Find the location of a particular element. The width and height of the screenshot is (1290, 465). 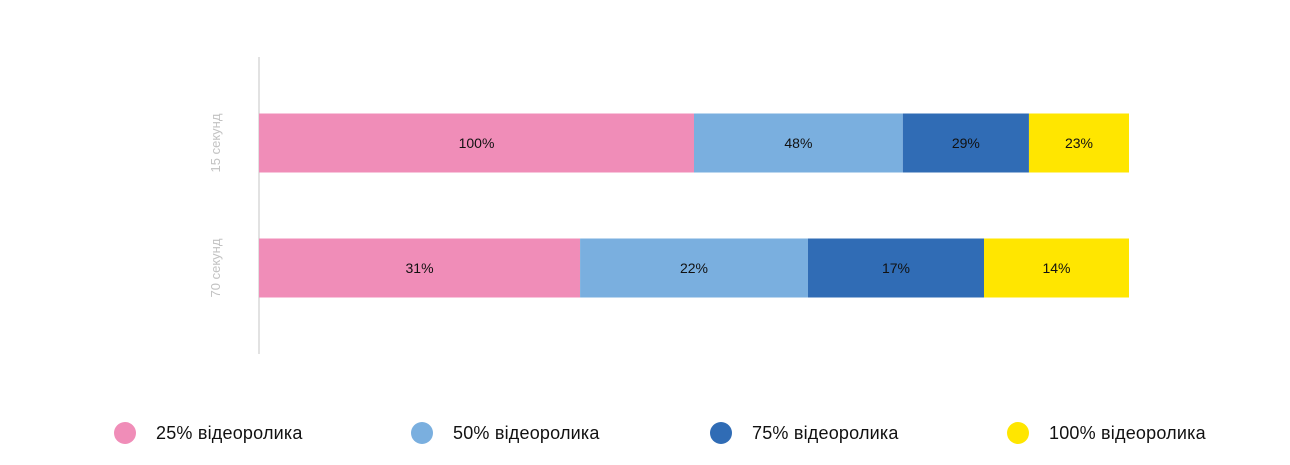

bar-segment-row1-series3 is located at coordinates (965, 143).